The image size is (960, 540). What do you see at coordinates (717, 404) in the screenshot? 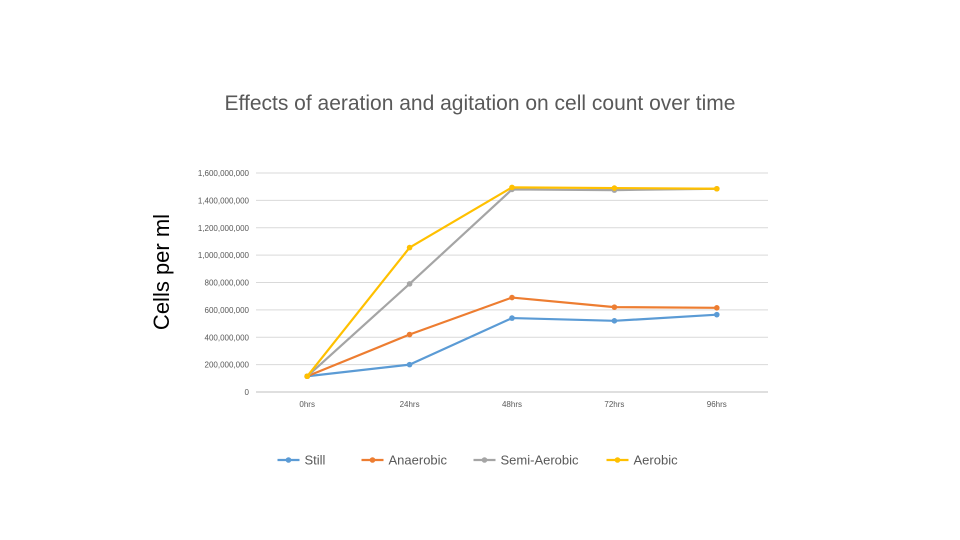
I see `x-tick-label: 96hrs` at bounding box center [717, 404].